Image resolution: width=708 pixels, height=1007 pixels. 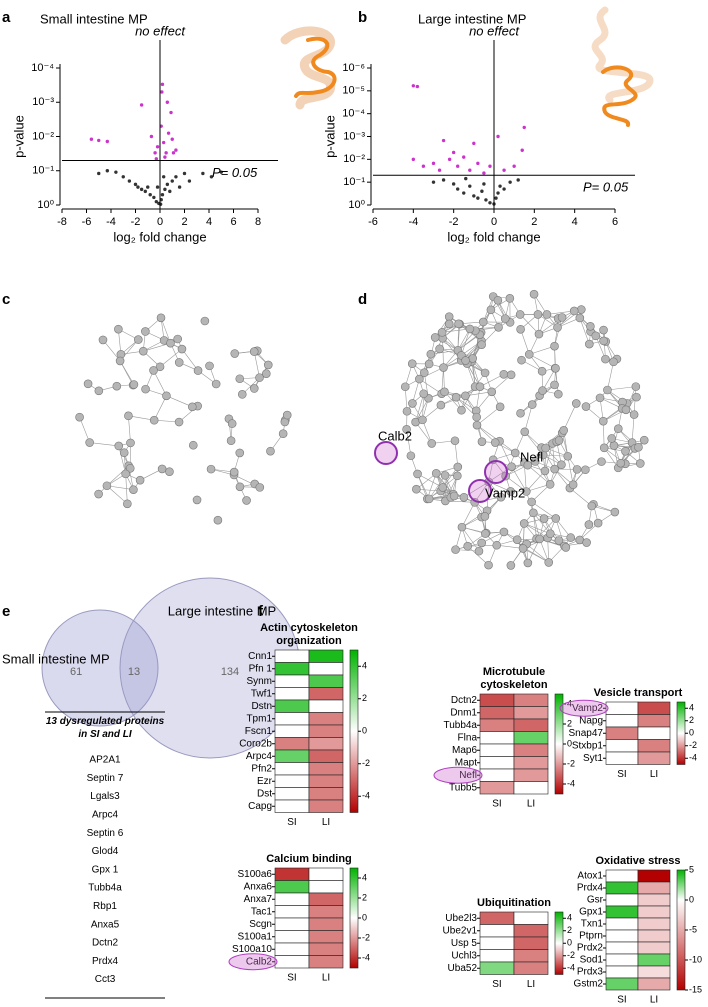 What do you see at coordinates (353, 114) in the screenshot?
I see `y-tick-label: 10⁻⁴` at bounding box center [353, 114].